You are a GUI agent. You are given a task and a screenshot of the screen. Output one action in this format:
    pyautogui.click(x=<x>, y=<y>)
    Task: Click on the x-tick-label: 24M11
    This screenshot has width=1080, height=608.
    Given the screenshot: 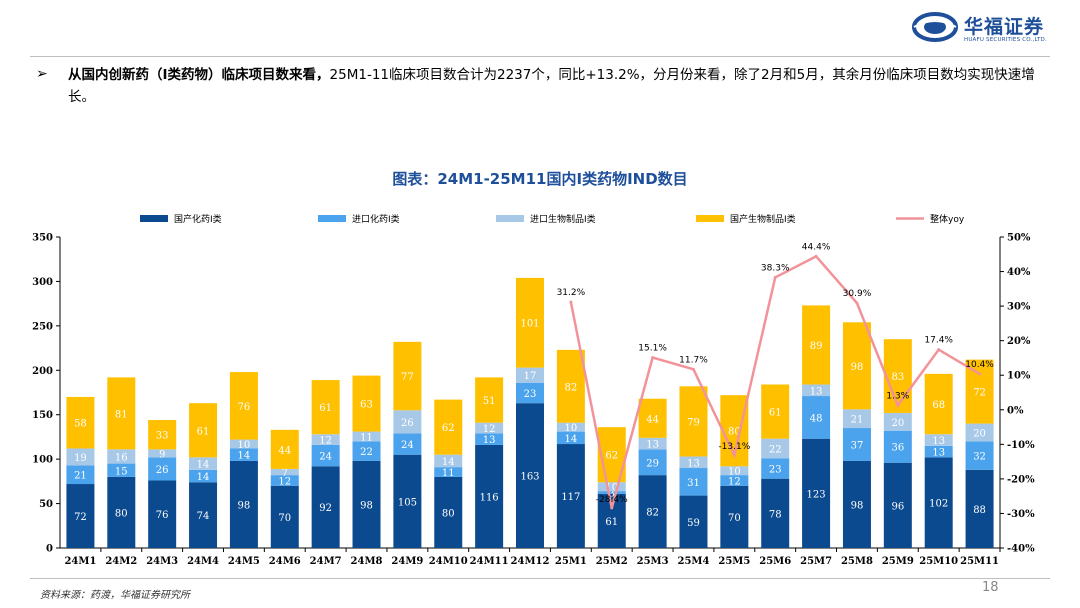 What is the action you would take?
    pyautogui.click(x=489, y=561)
    